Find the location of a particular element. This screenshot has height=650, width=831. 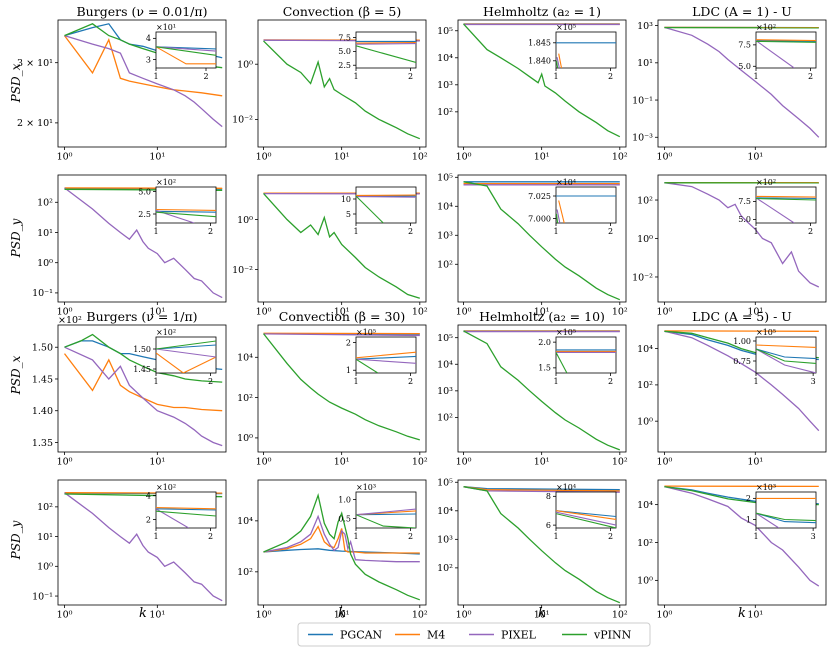

inset-r3c3-xtick-label-1: 3 is located at coordinates (813, 536).